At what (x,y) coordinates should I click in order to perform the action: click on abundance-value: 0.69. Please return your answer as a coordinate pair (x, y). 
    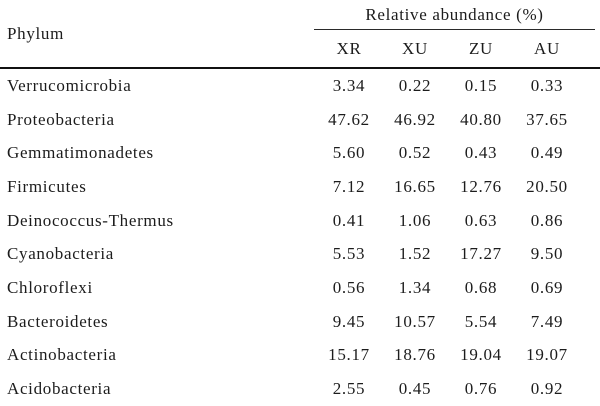
    Looking at the image, I should click on (547, 287).